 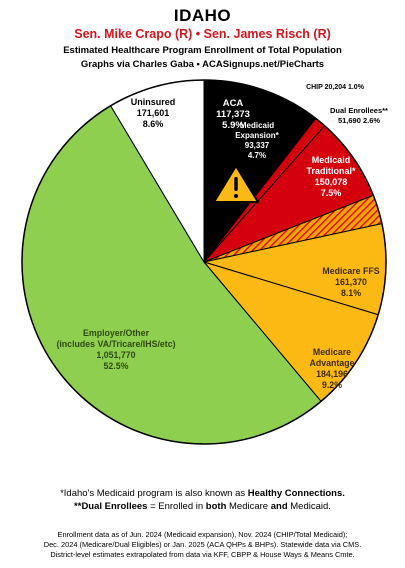 I want to click on warning-triangle-icon, so click(x=236, y=184).